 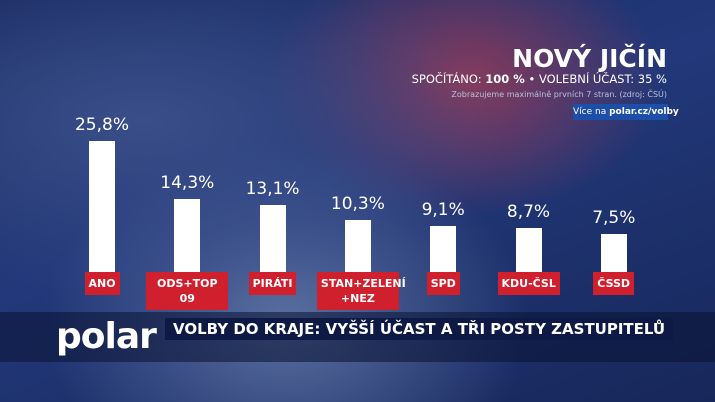 I want to click on counted-label: SPOČÍTÁNO:, so click(x=446, y=79).